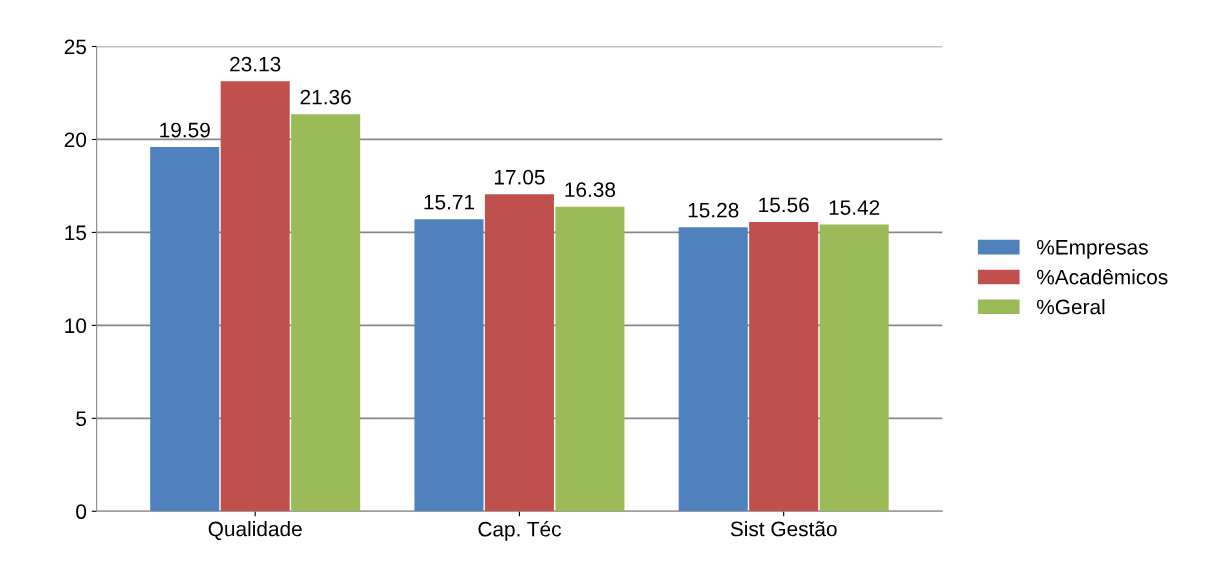 Image resolution: width=1208 pixels, height=581 pixels. Describe the element at coordinates (449, 202) in the screenshot. I see `data-label: 15.71` at that location.